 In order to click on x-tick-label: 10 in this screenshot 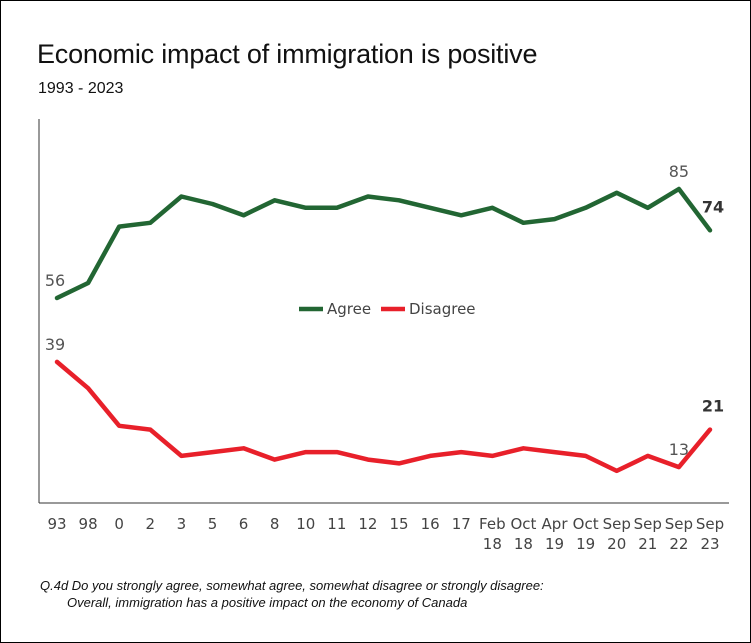, I will do `click(305, 524)`.